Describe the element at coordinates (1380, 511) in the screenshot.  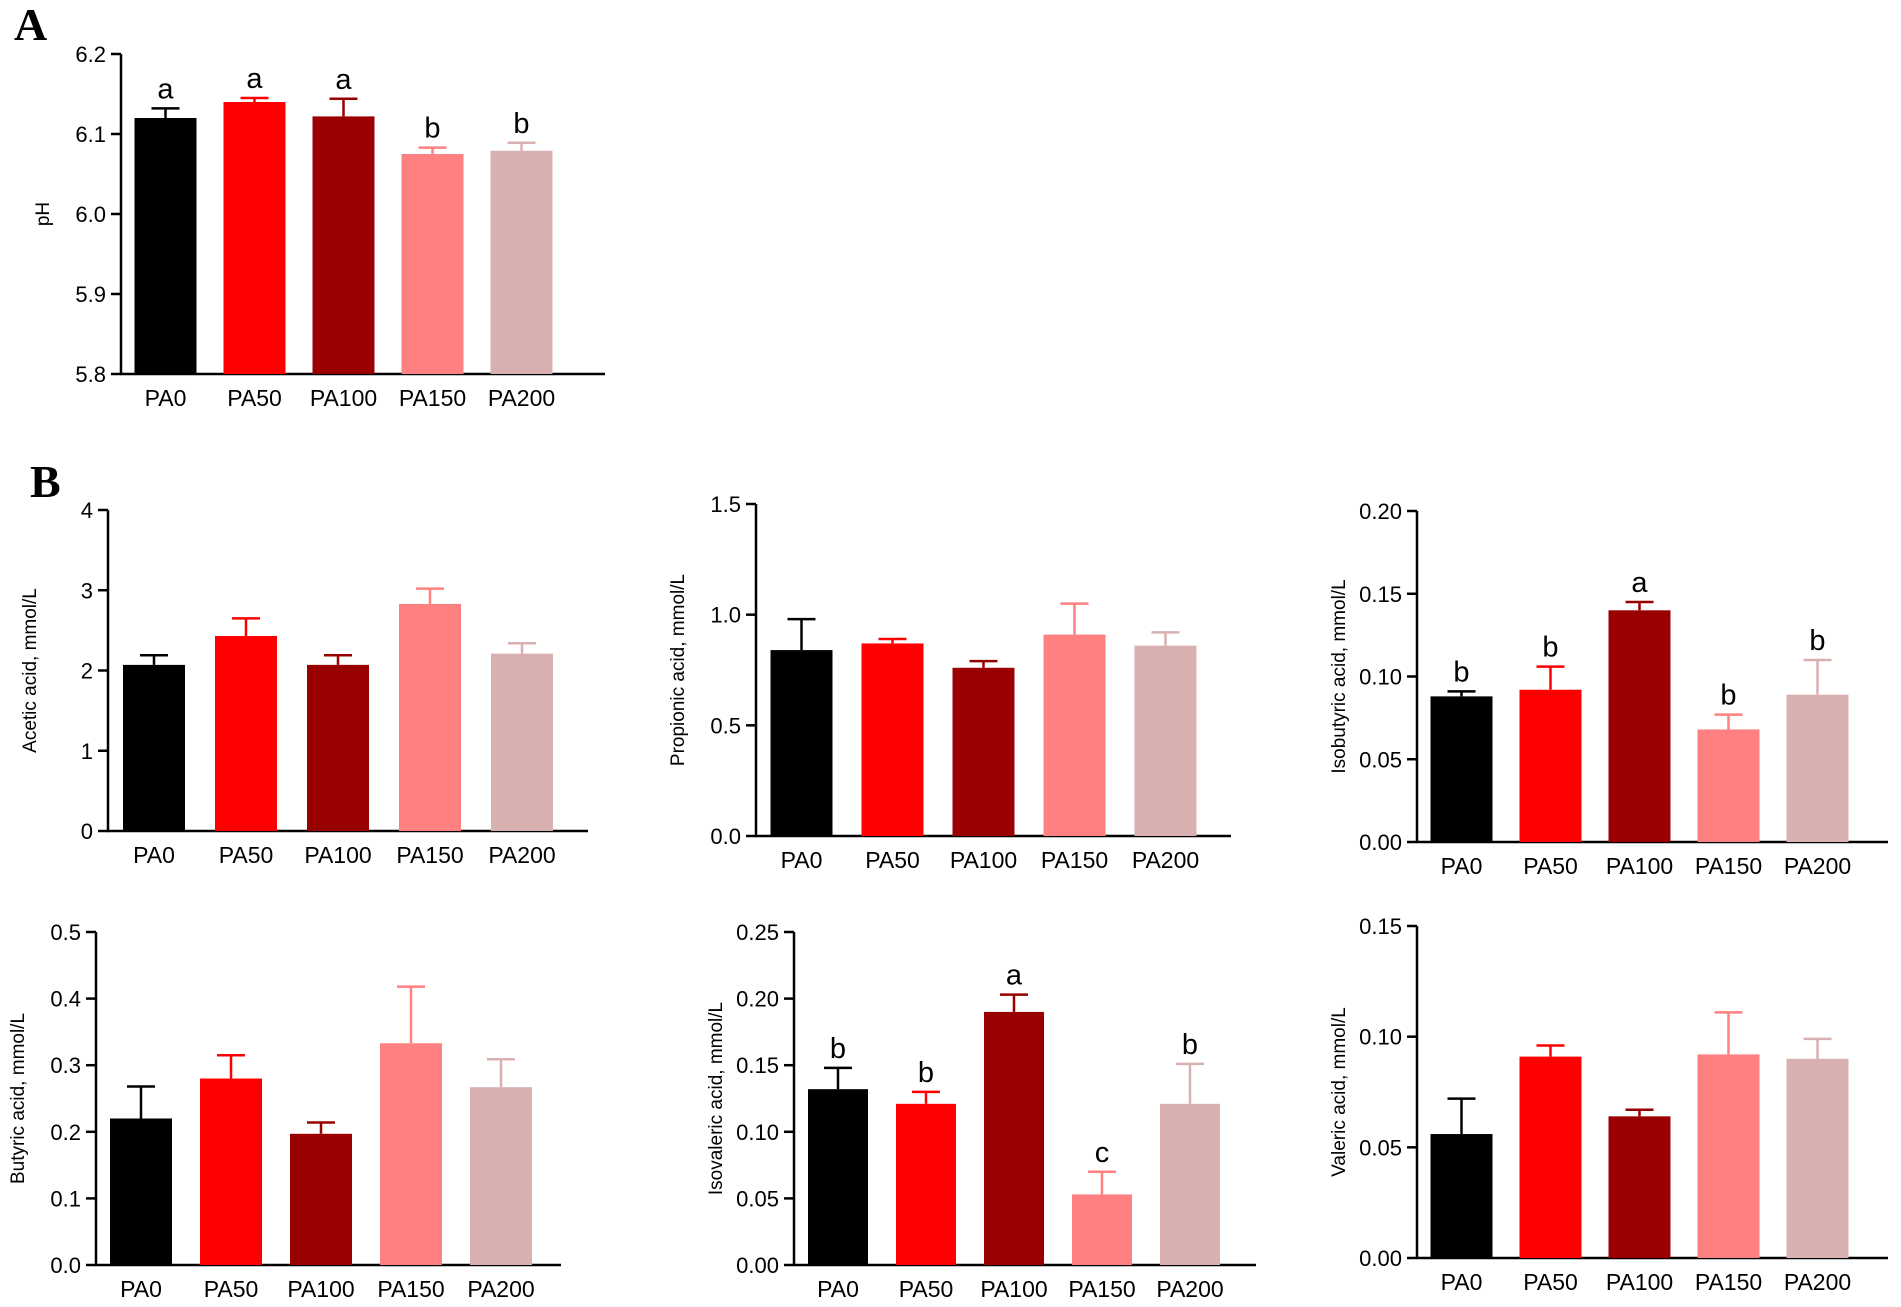
I see `y-tick-label: 0.20` at that location.